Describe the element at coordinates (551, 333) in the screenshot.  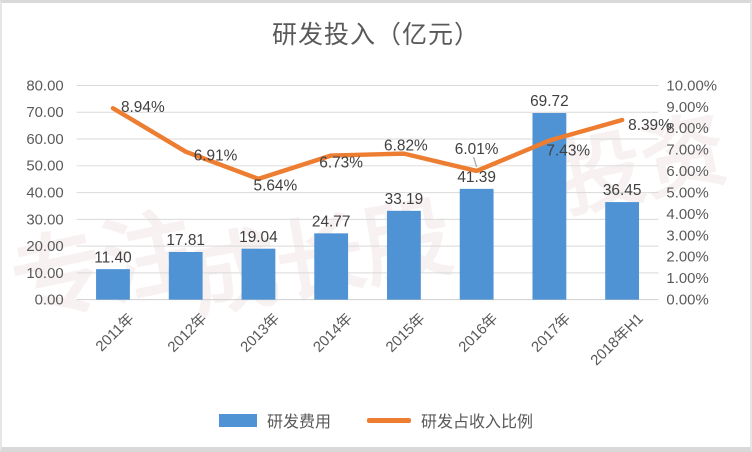
I see `x-axis-tick-label: 2017年` at that location.